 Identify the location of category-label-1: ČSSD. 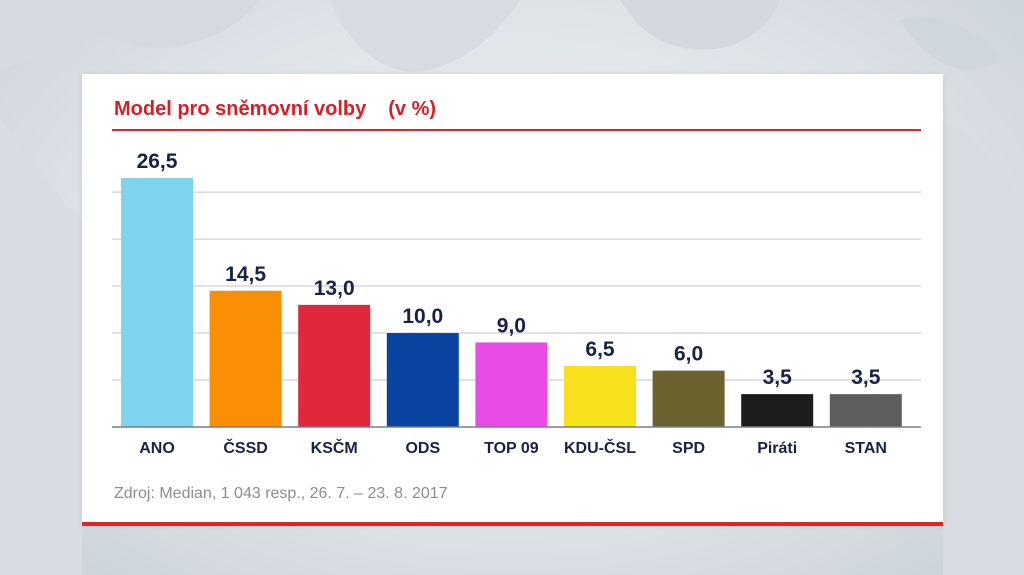
(245, 447).